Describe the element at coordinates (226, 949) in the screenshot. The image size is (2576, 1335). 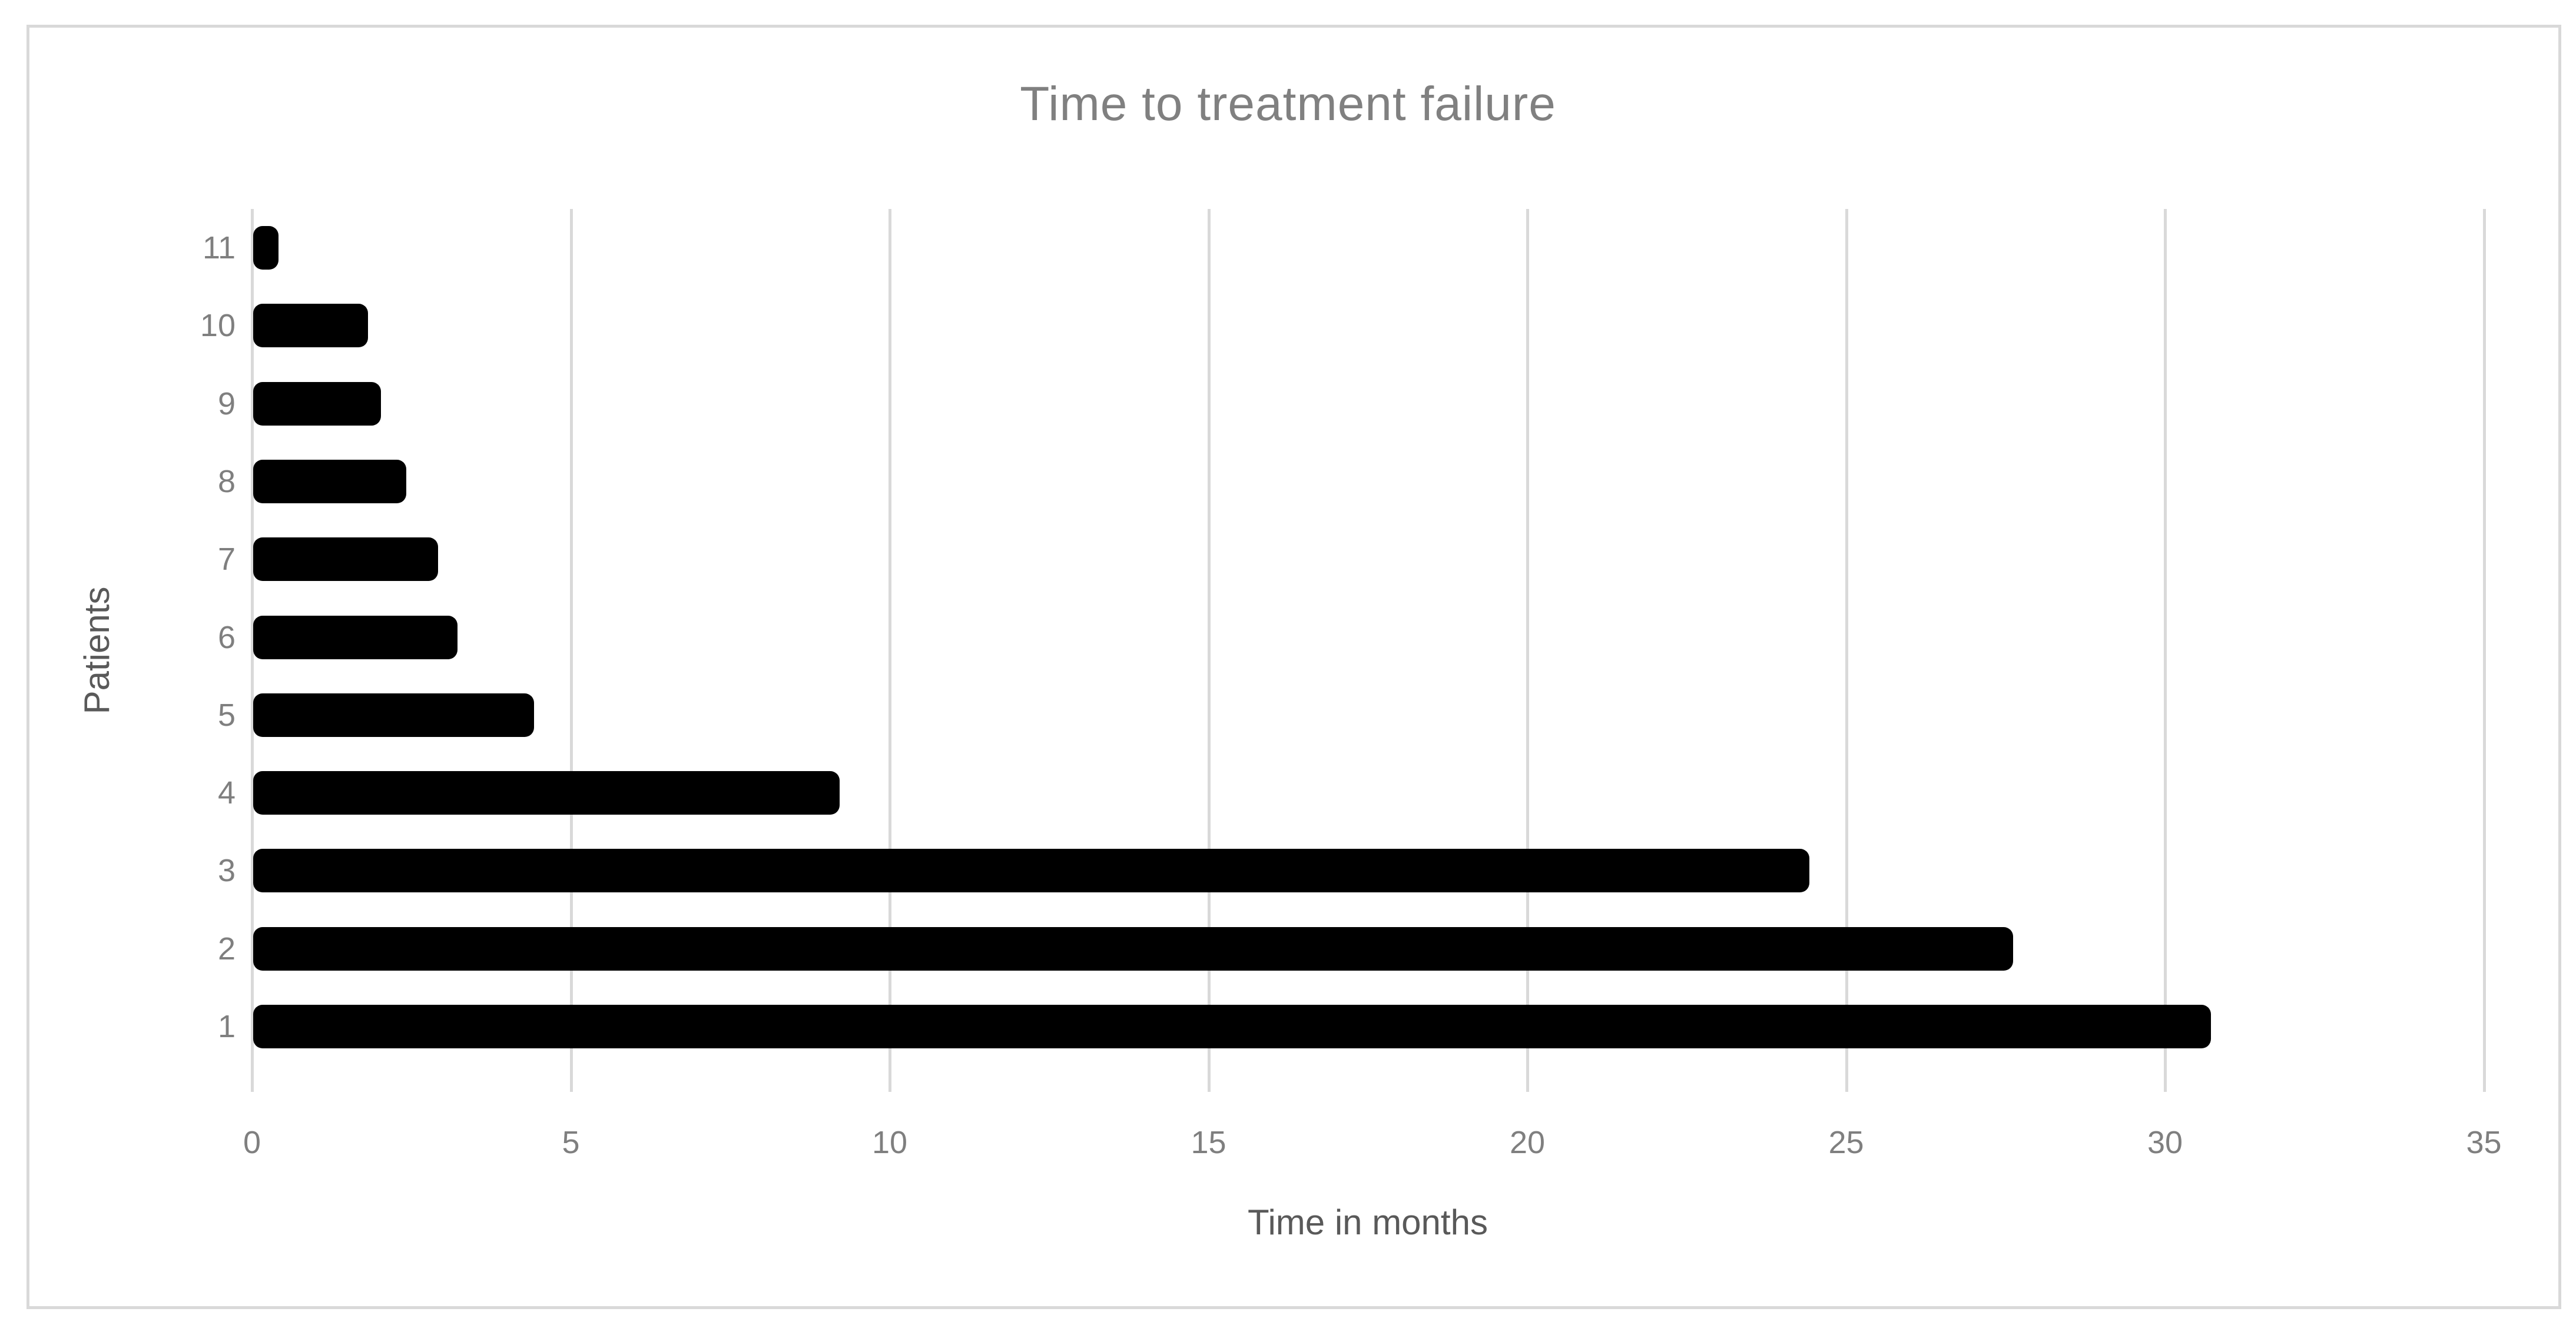
I see `y-tick-label-2: 2` at that location.